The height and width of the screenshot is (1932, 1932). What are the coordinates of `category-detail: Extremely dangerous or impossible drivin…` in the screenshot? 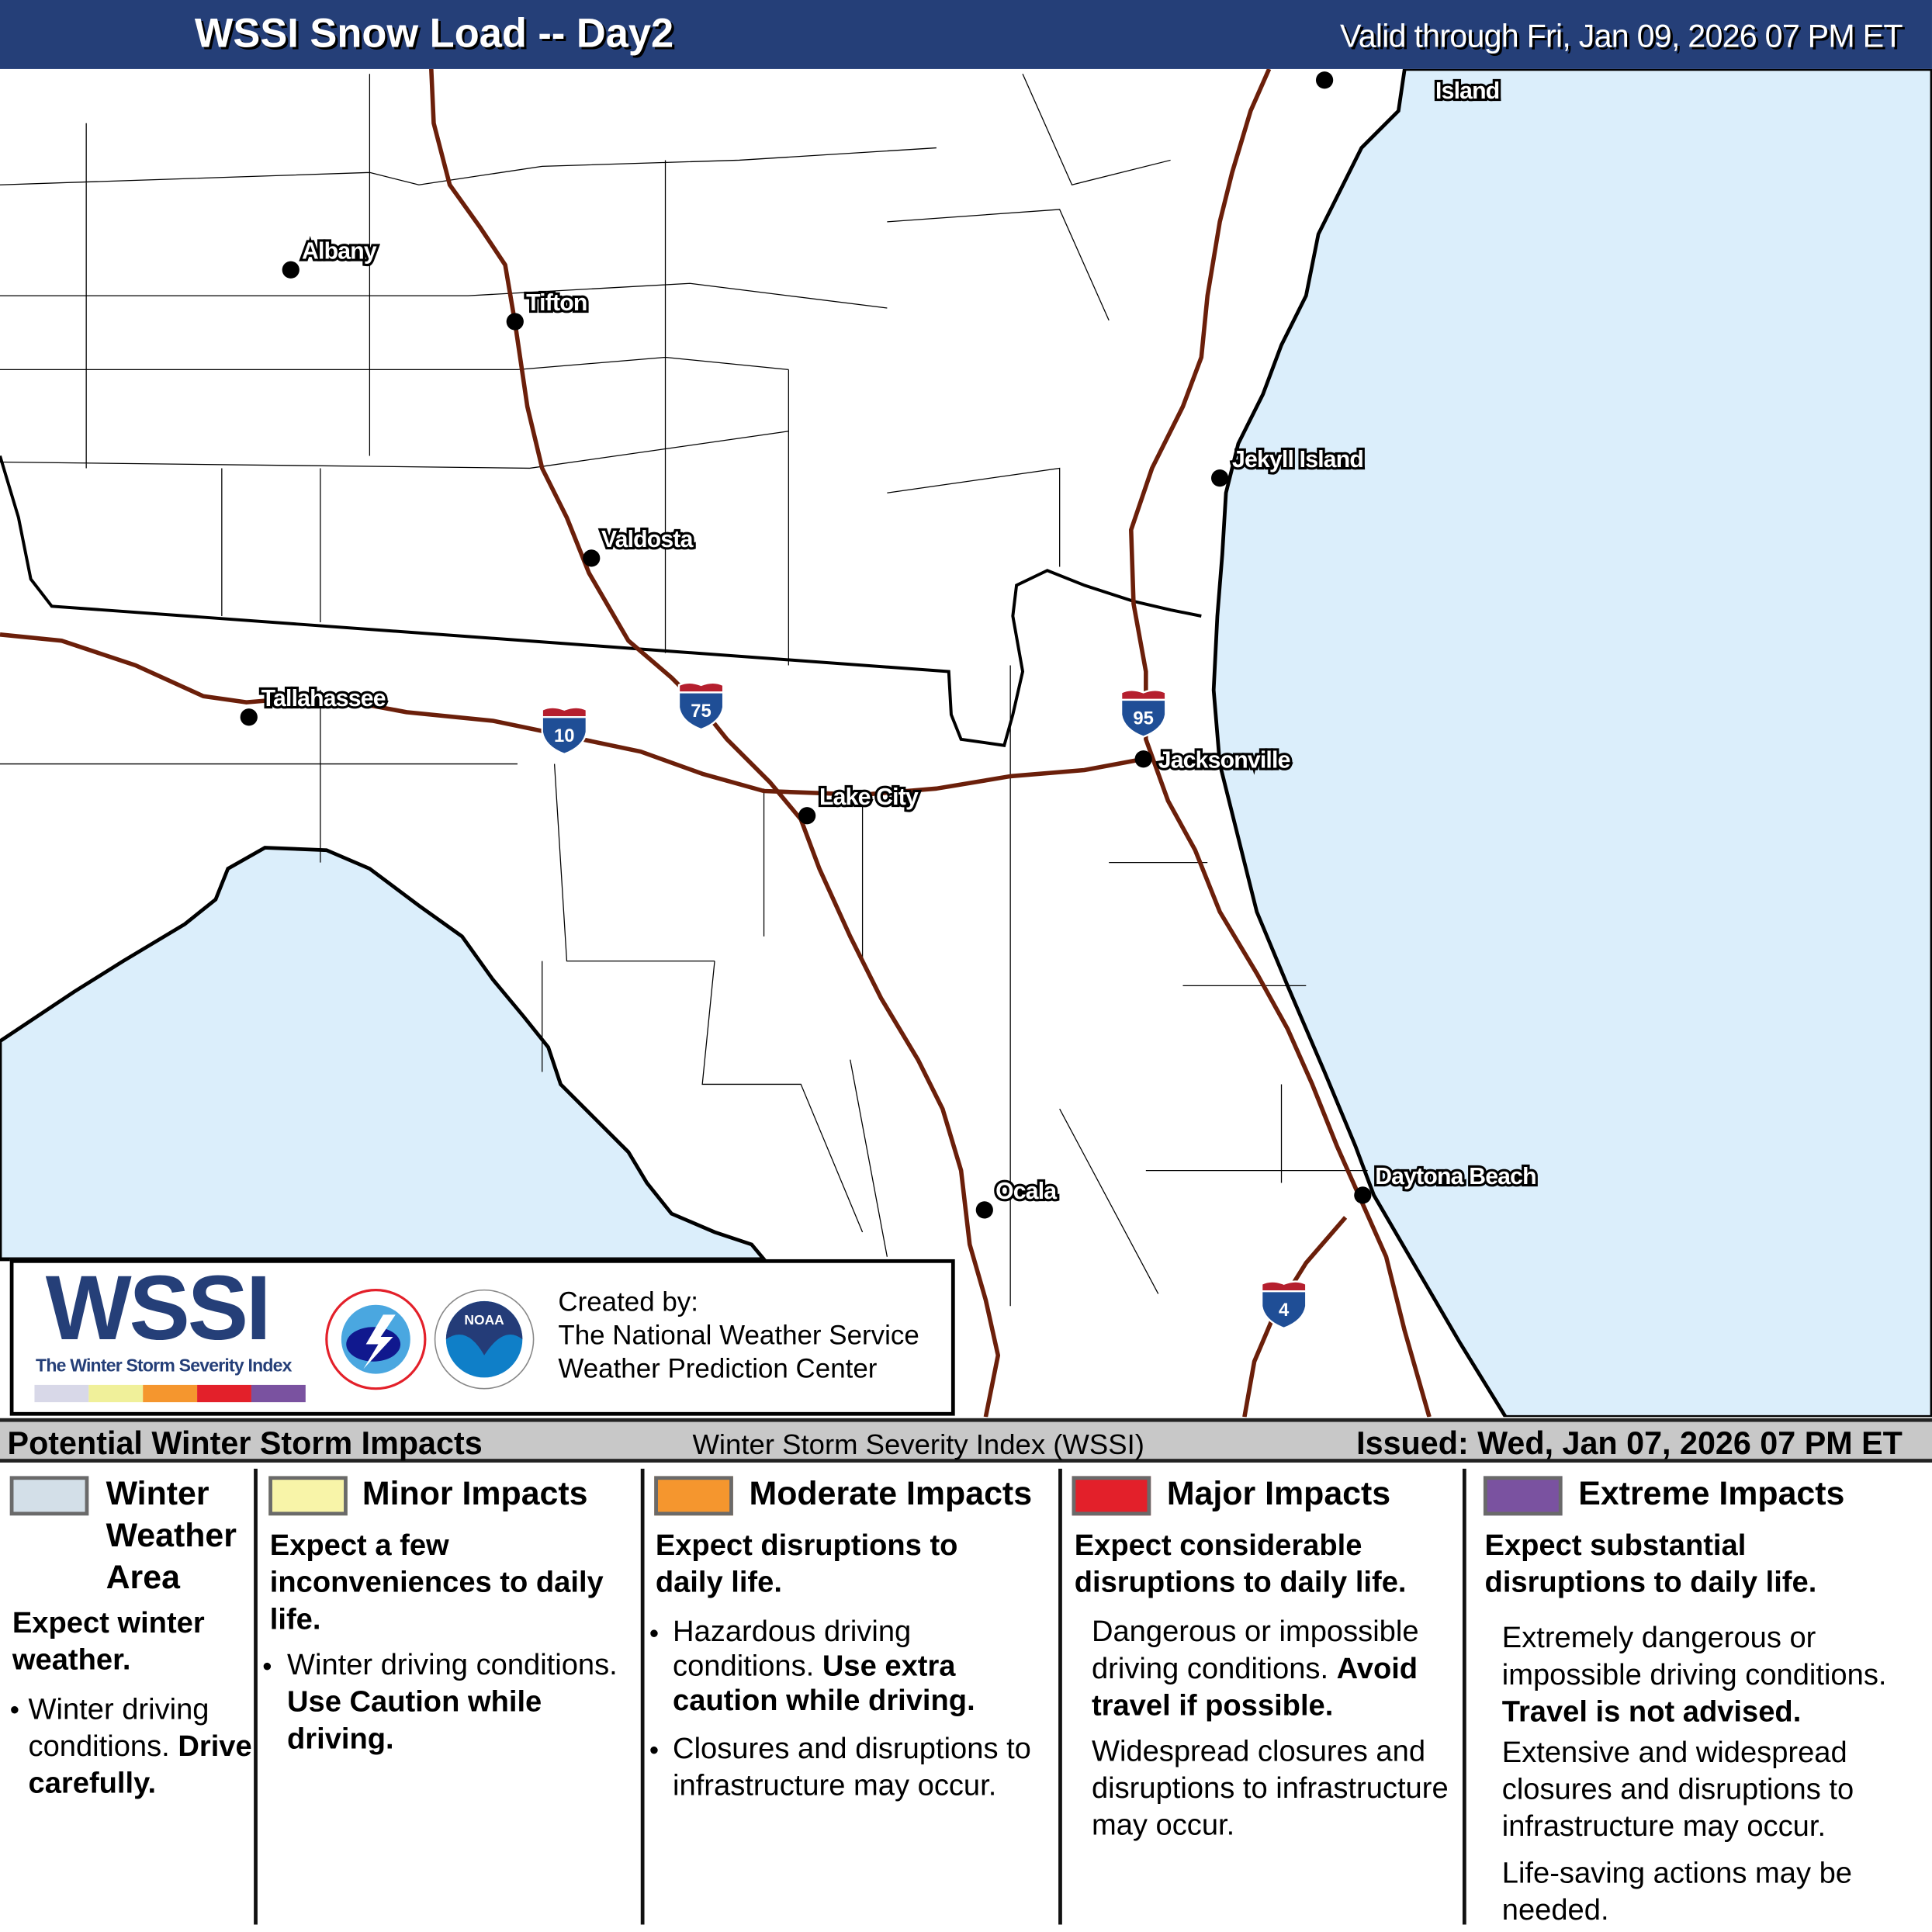 It's located at (1714, 1675).